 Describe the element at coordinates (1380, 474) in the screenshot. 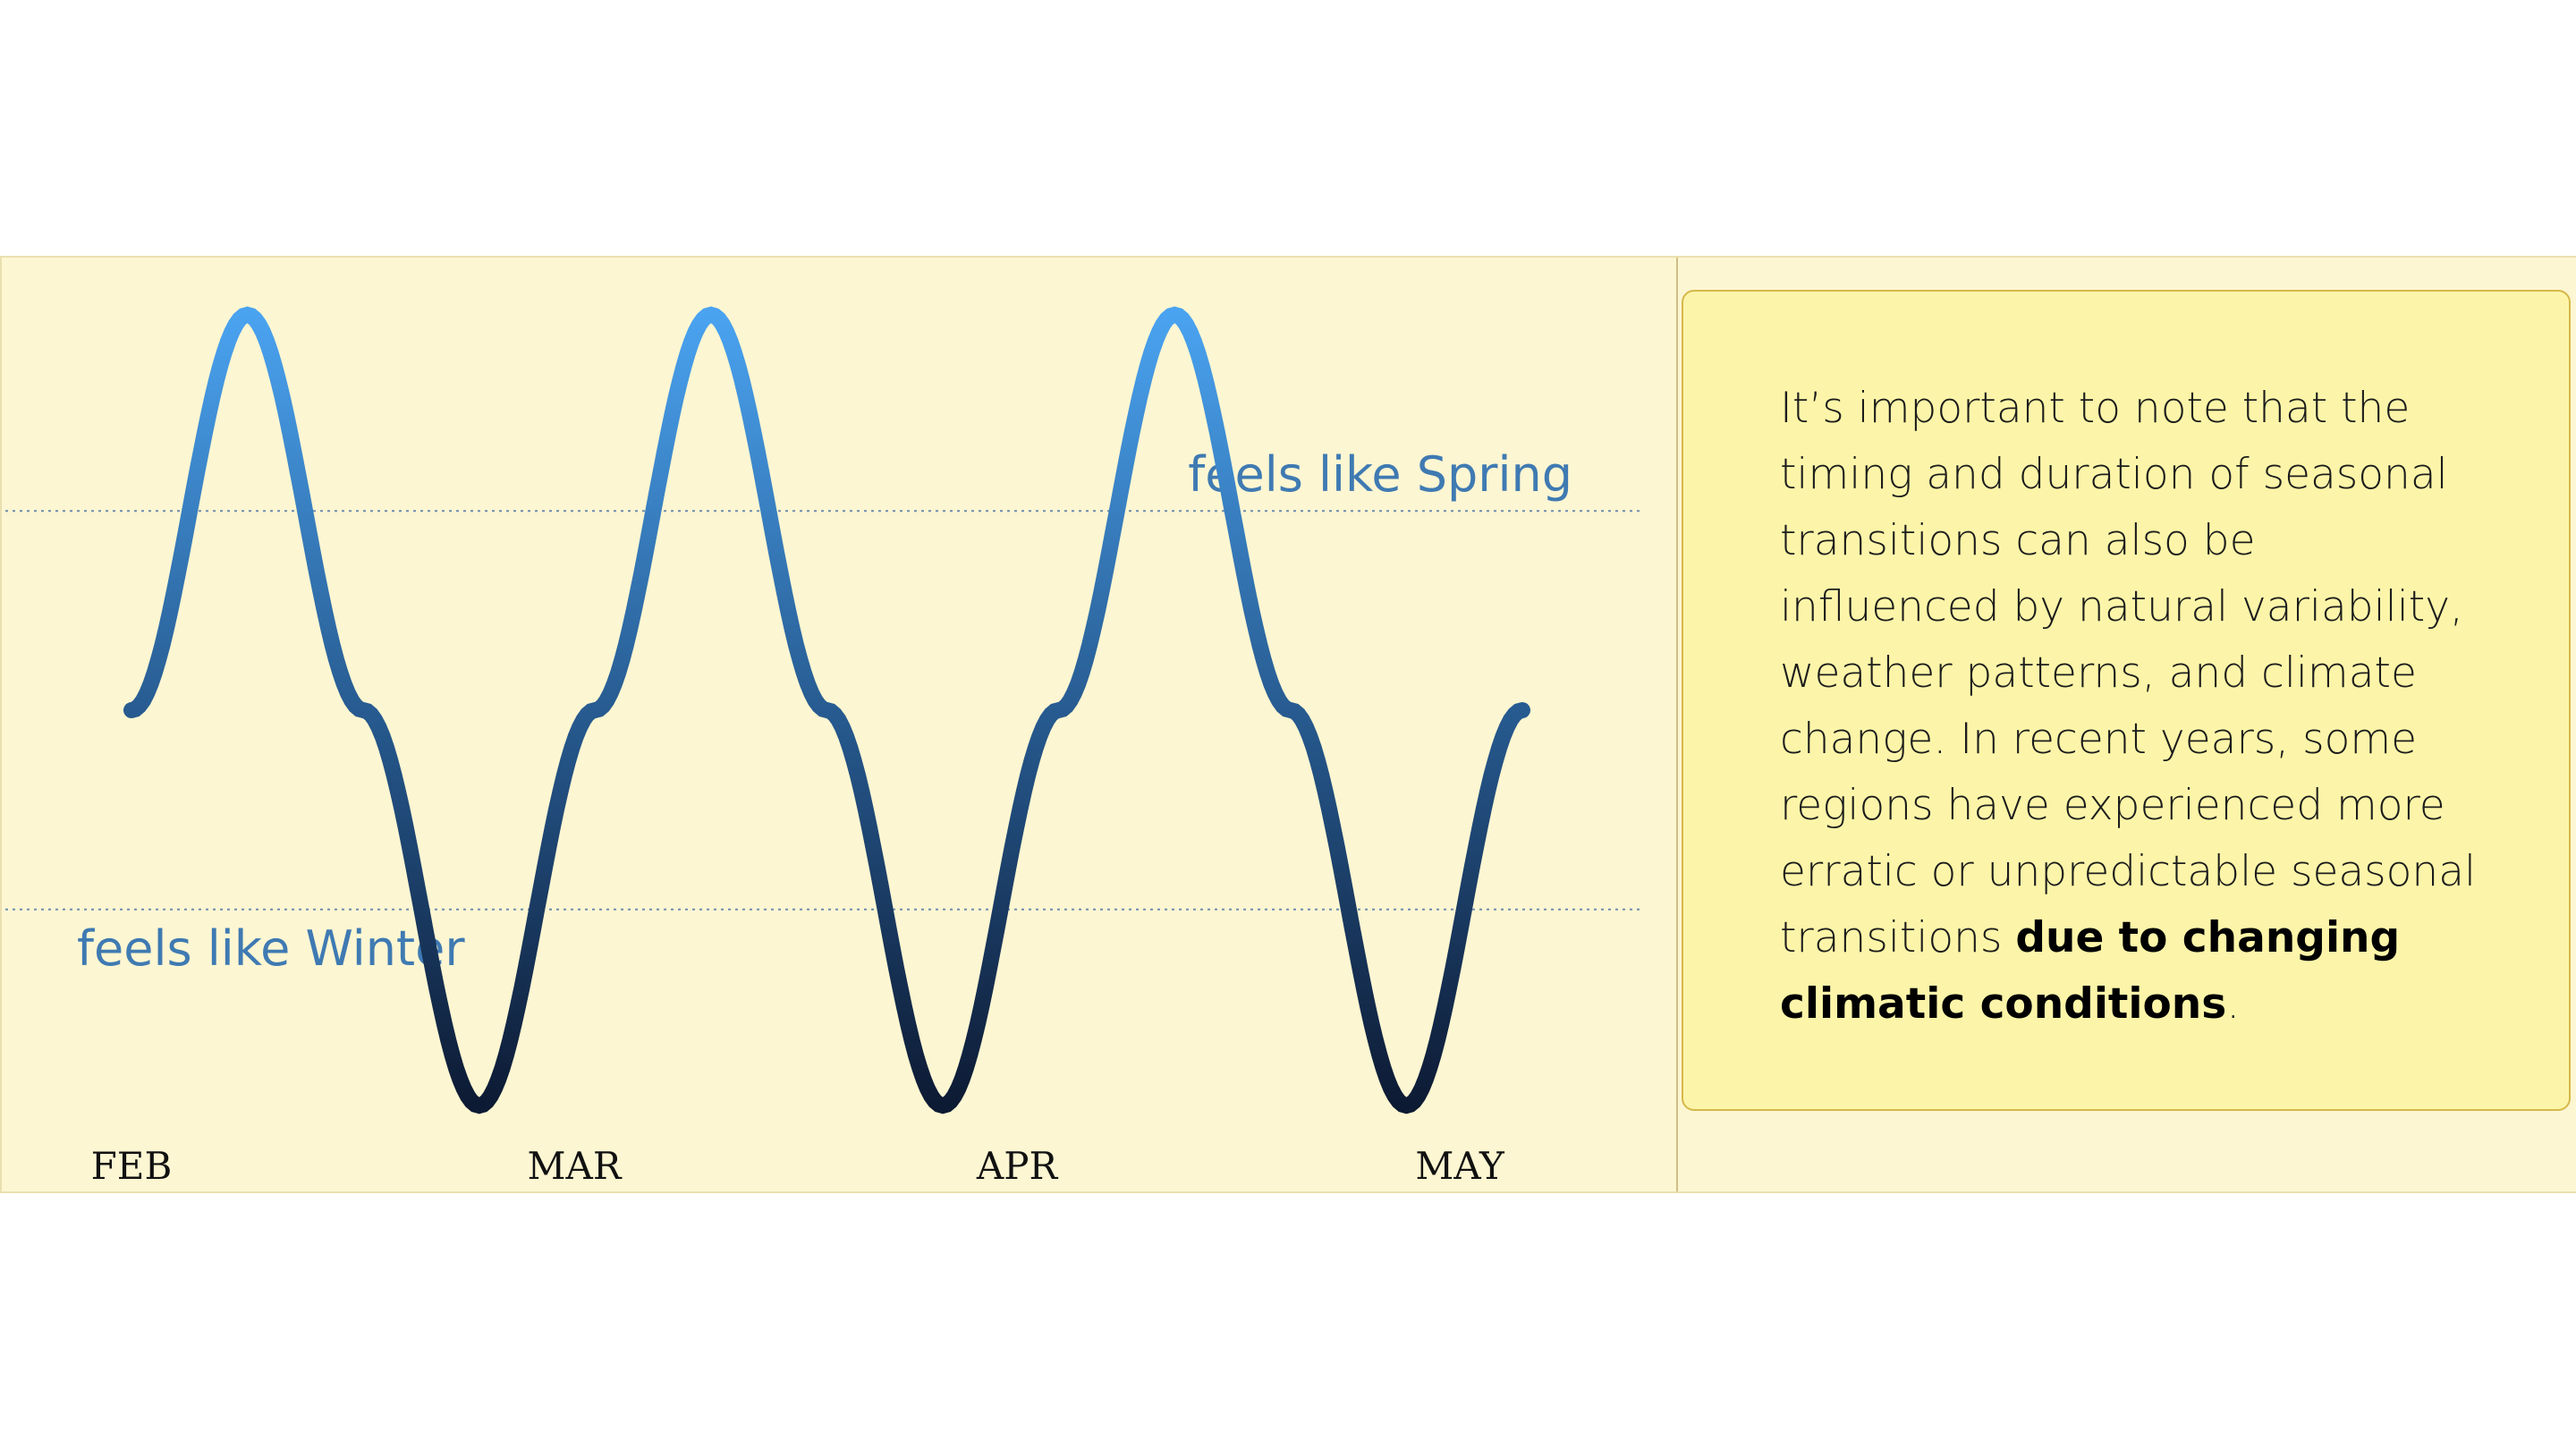

I see `reference-label-spring: feels like Spring` at that location.